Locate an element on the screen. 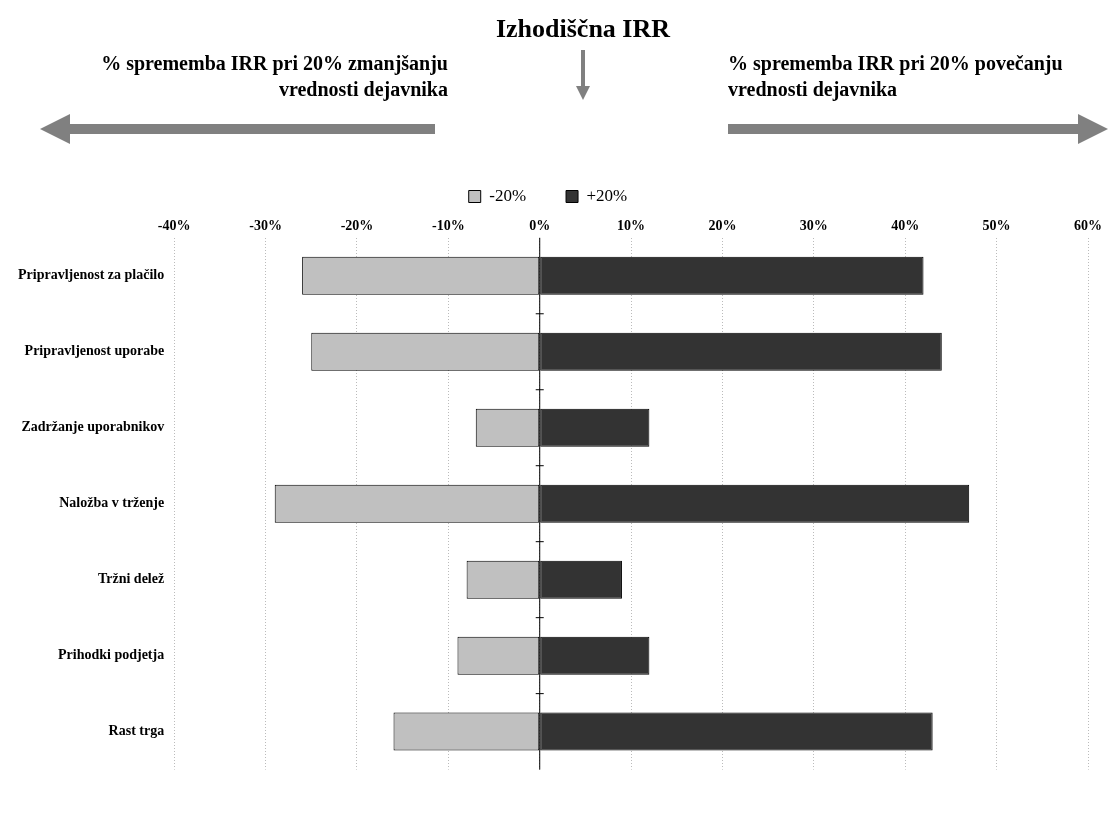 The width and height of the screenshot is (1118, 814). text: % sprememba IRR pri 20% zmanjšanju vrednosti dejavnika is located at coordinates (274, 76).